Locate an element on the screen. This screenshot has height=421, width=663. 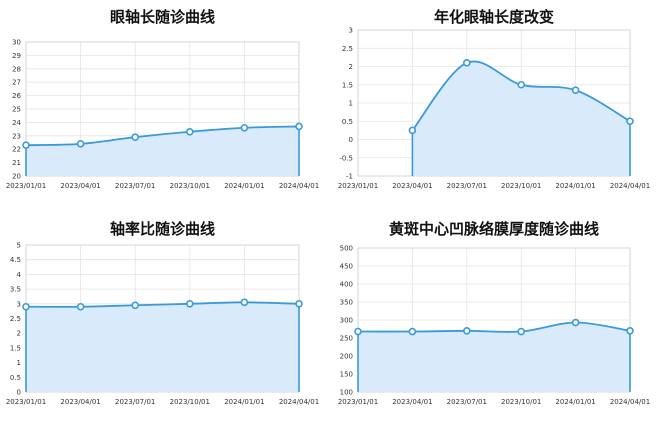
y-tick-label: 4 is located at coordinates (19, 275).